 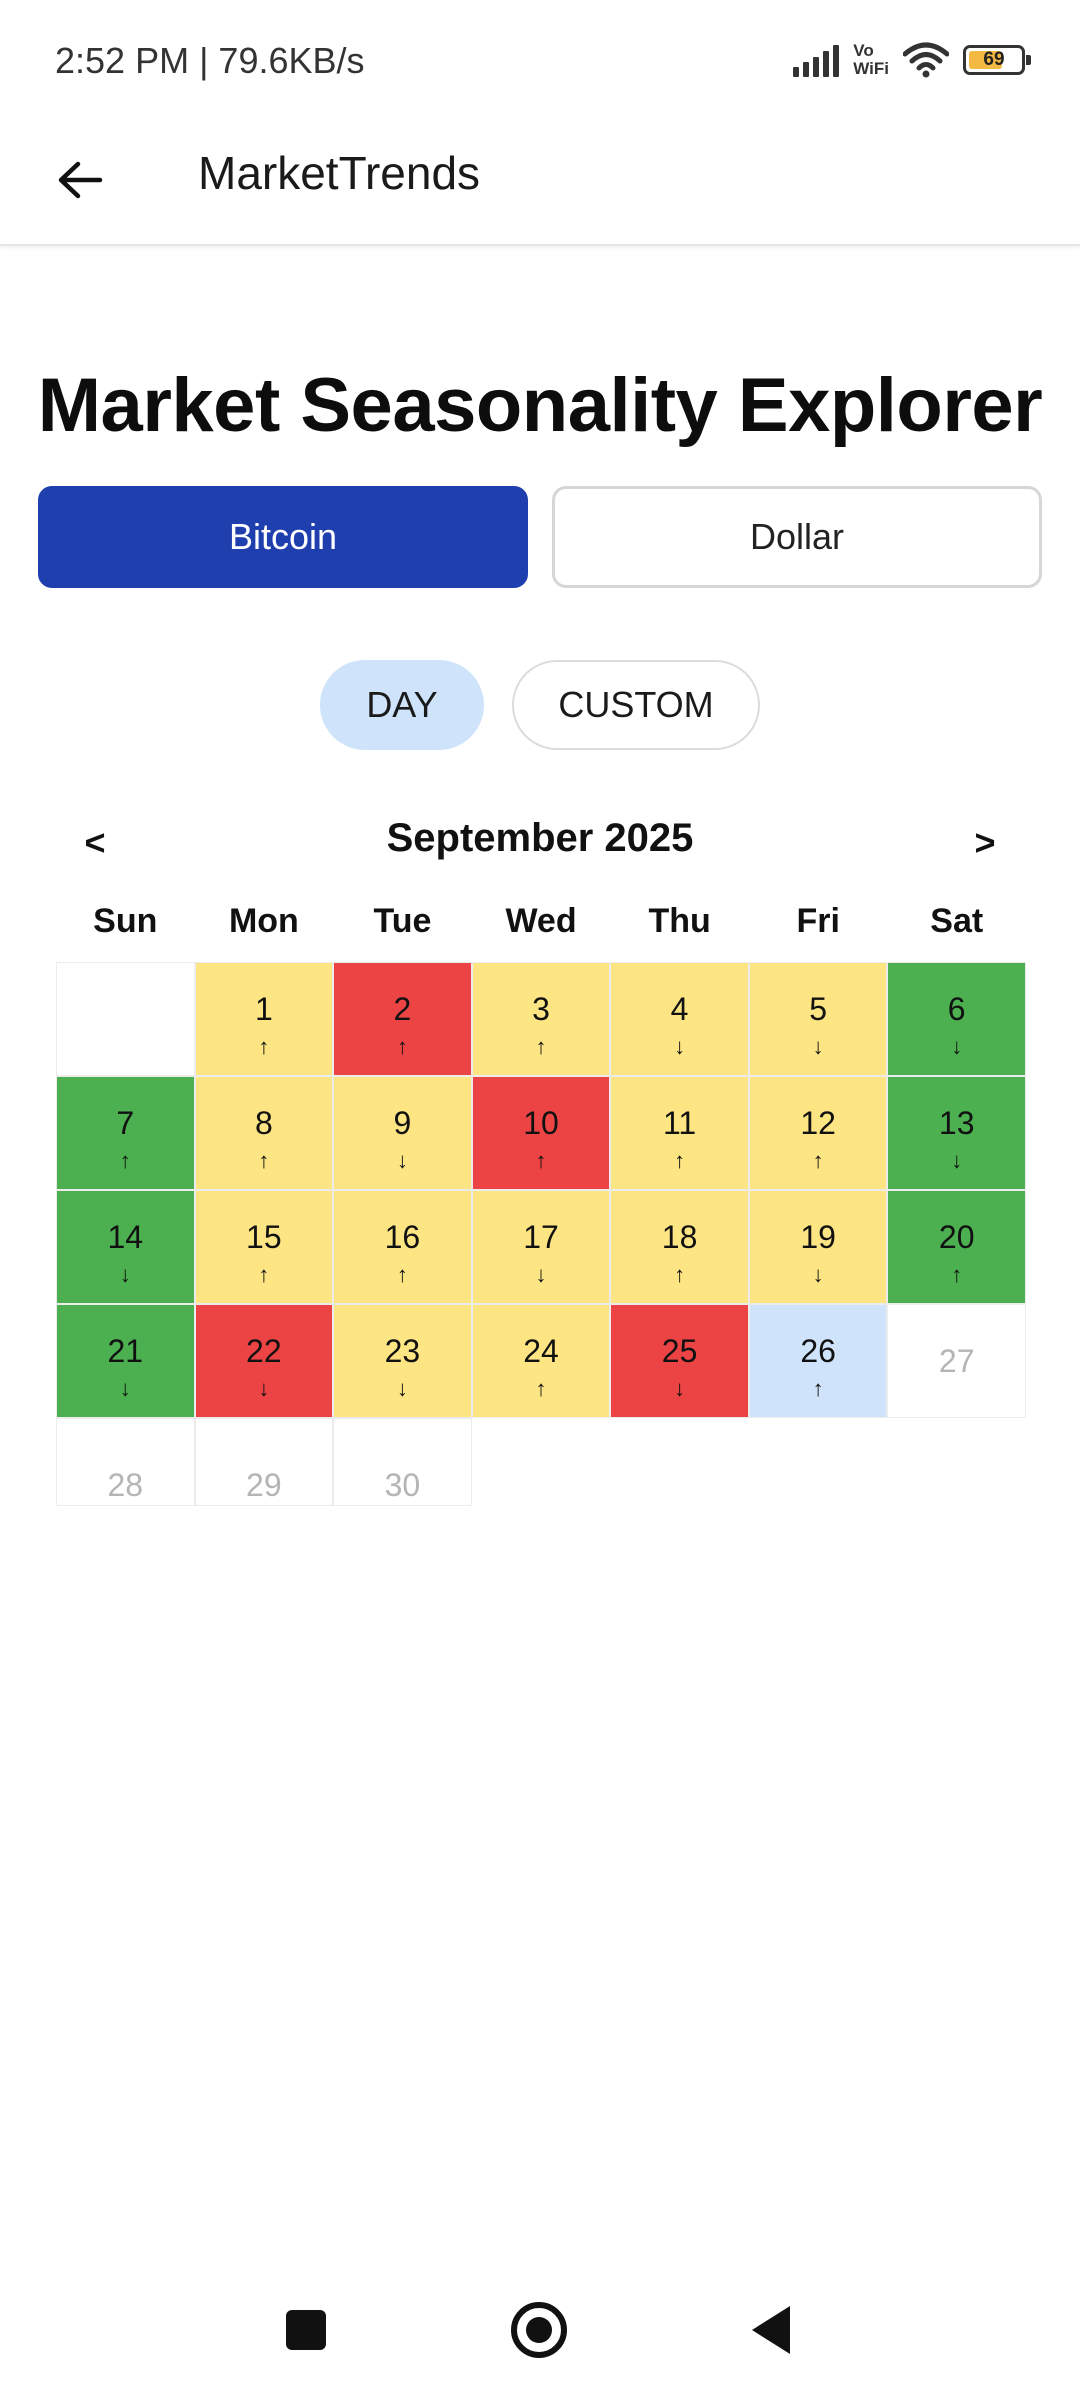 What do you see at coordinates (402, 1361) in the screenshot?
I see `calendar-day-cell: 23 ↓` at bounding box center [402, 1361].